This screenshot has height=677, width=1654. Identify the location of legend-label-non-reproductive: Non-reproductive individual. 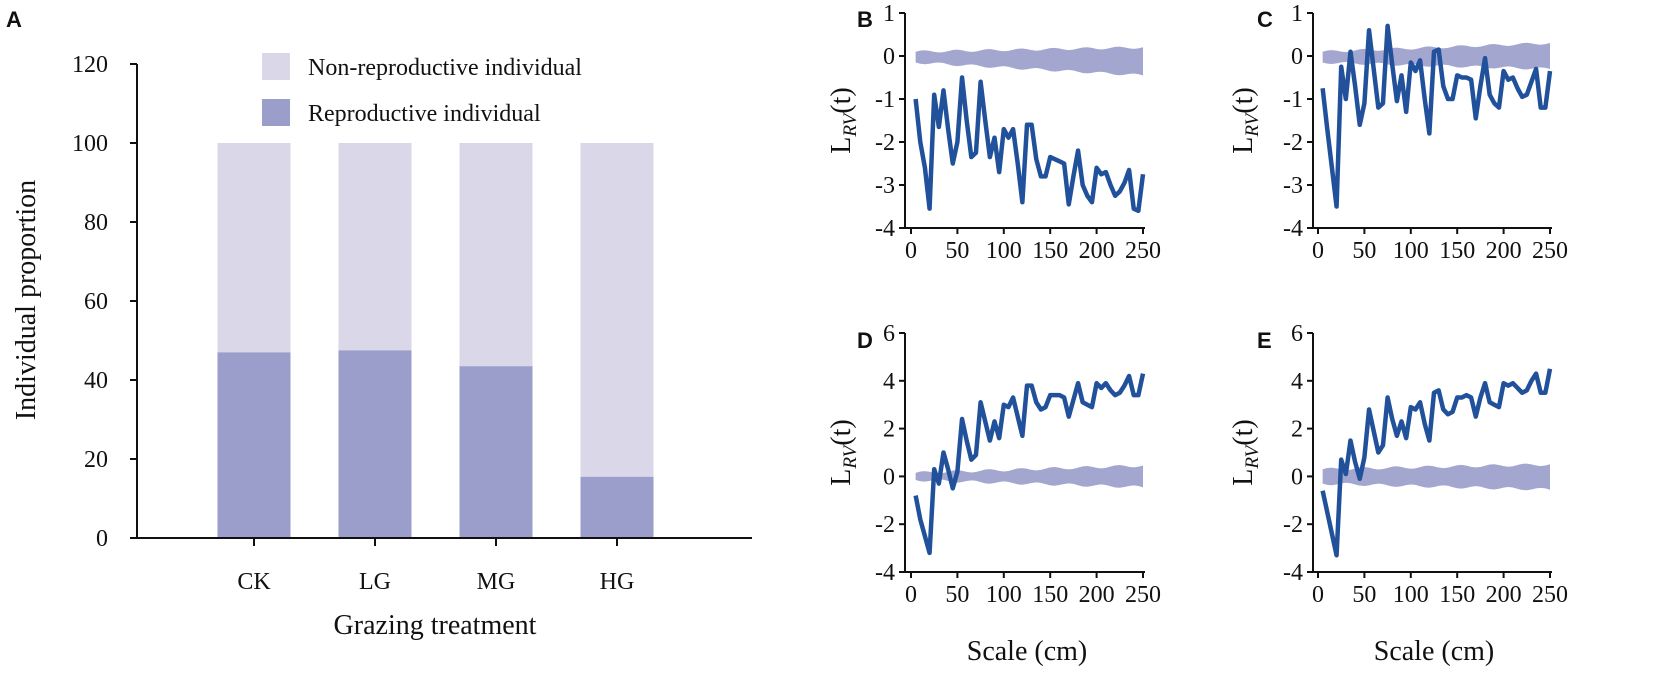
(445, 68).